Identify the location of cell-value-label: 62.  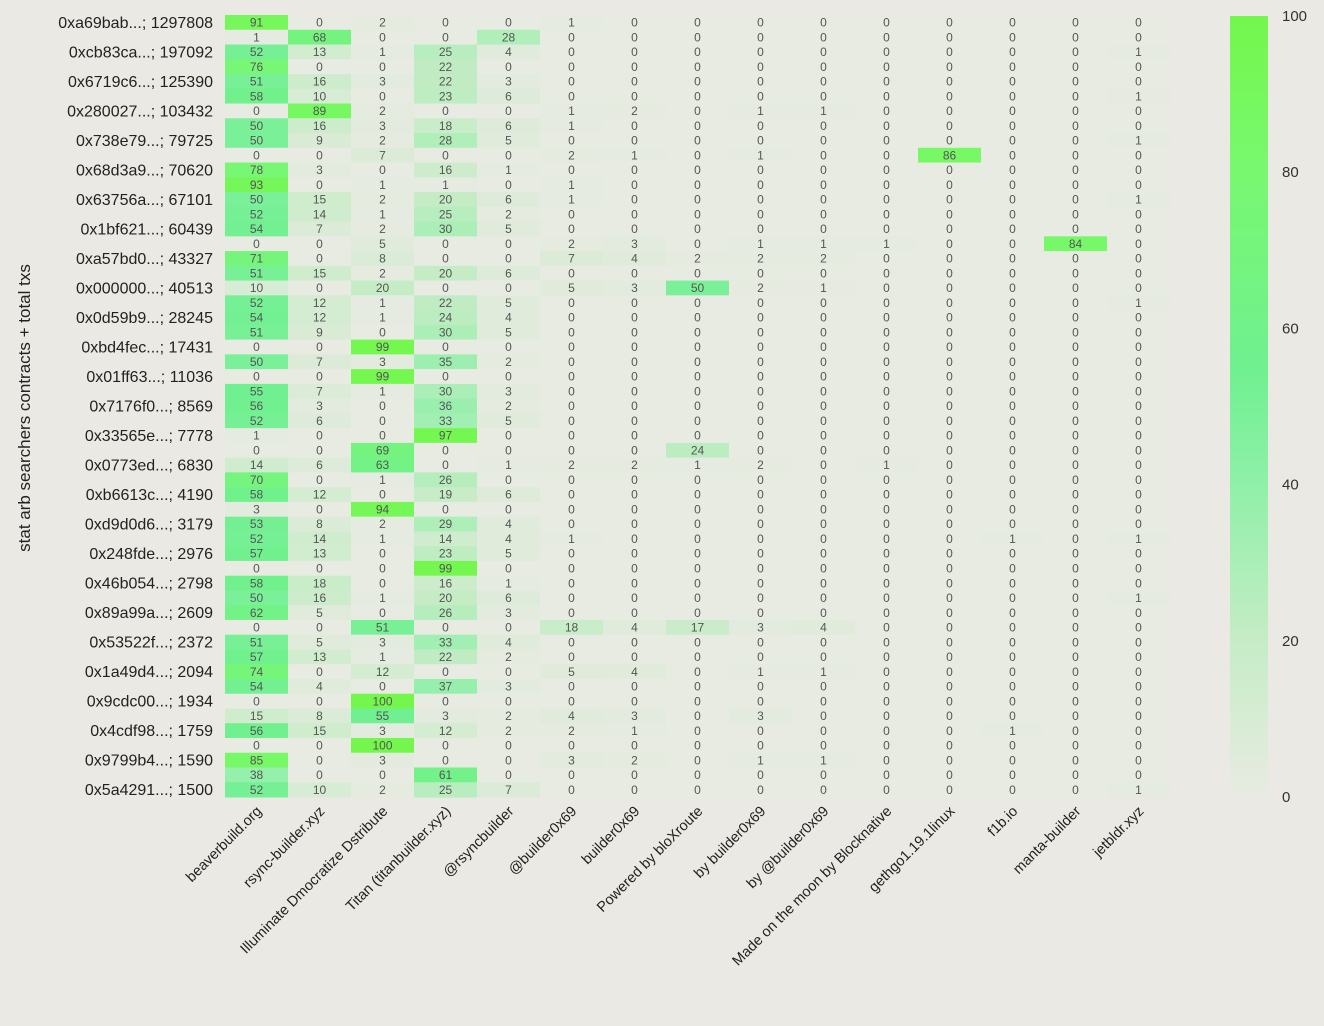
(257, 613).